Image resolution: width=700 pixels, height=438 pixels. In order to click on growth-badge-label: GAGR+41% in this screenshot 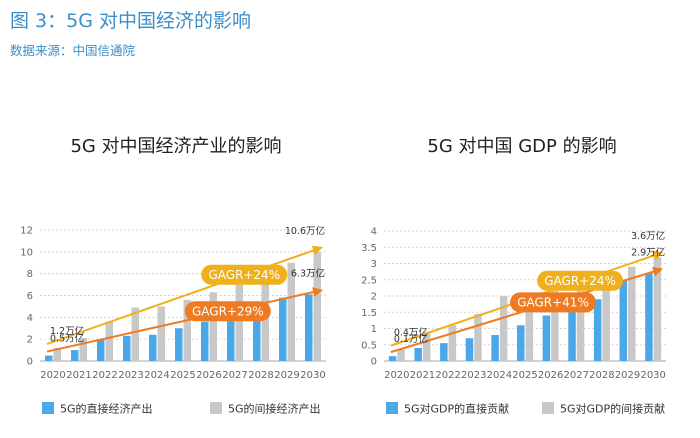, I will do `click(553, 303)`.